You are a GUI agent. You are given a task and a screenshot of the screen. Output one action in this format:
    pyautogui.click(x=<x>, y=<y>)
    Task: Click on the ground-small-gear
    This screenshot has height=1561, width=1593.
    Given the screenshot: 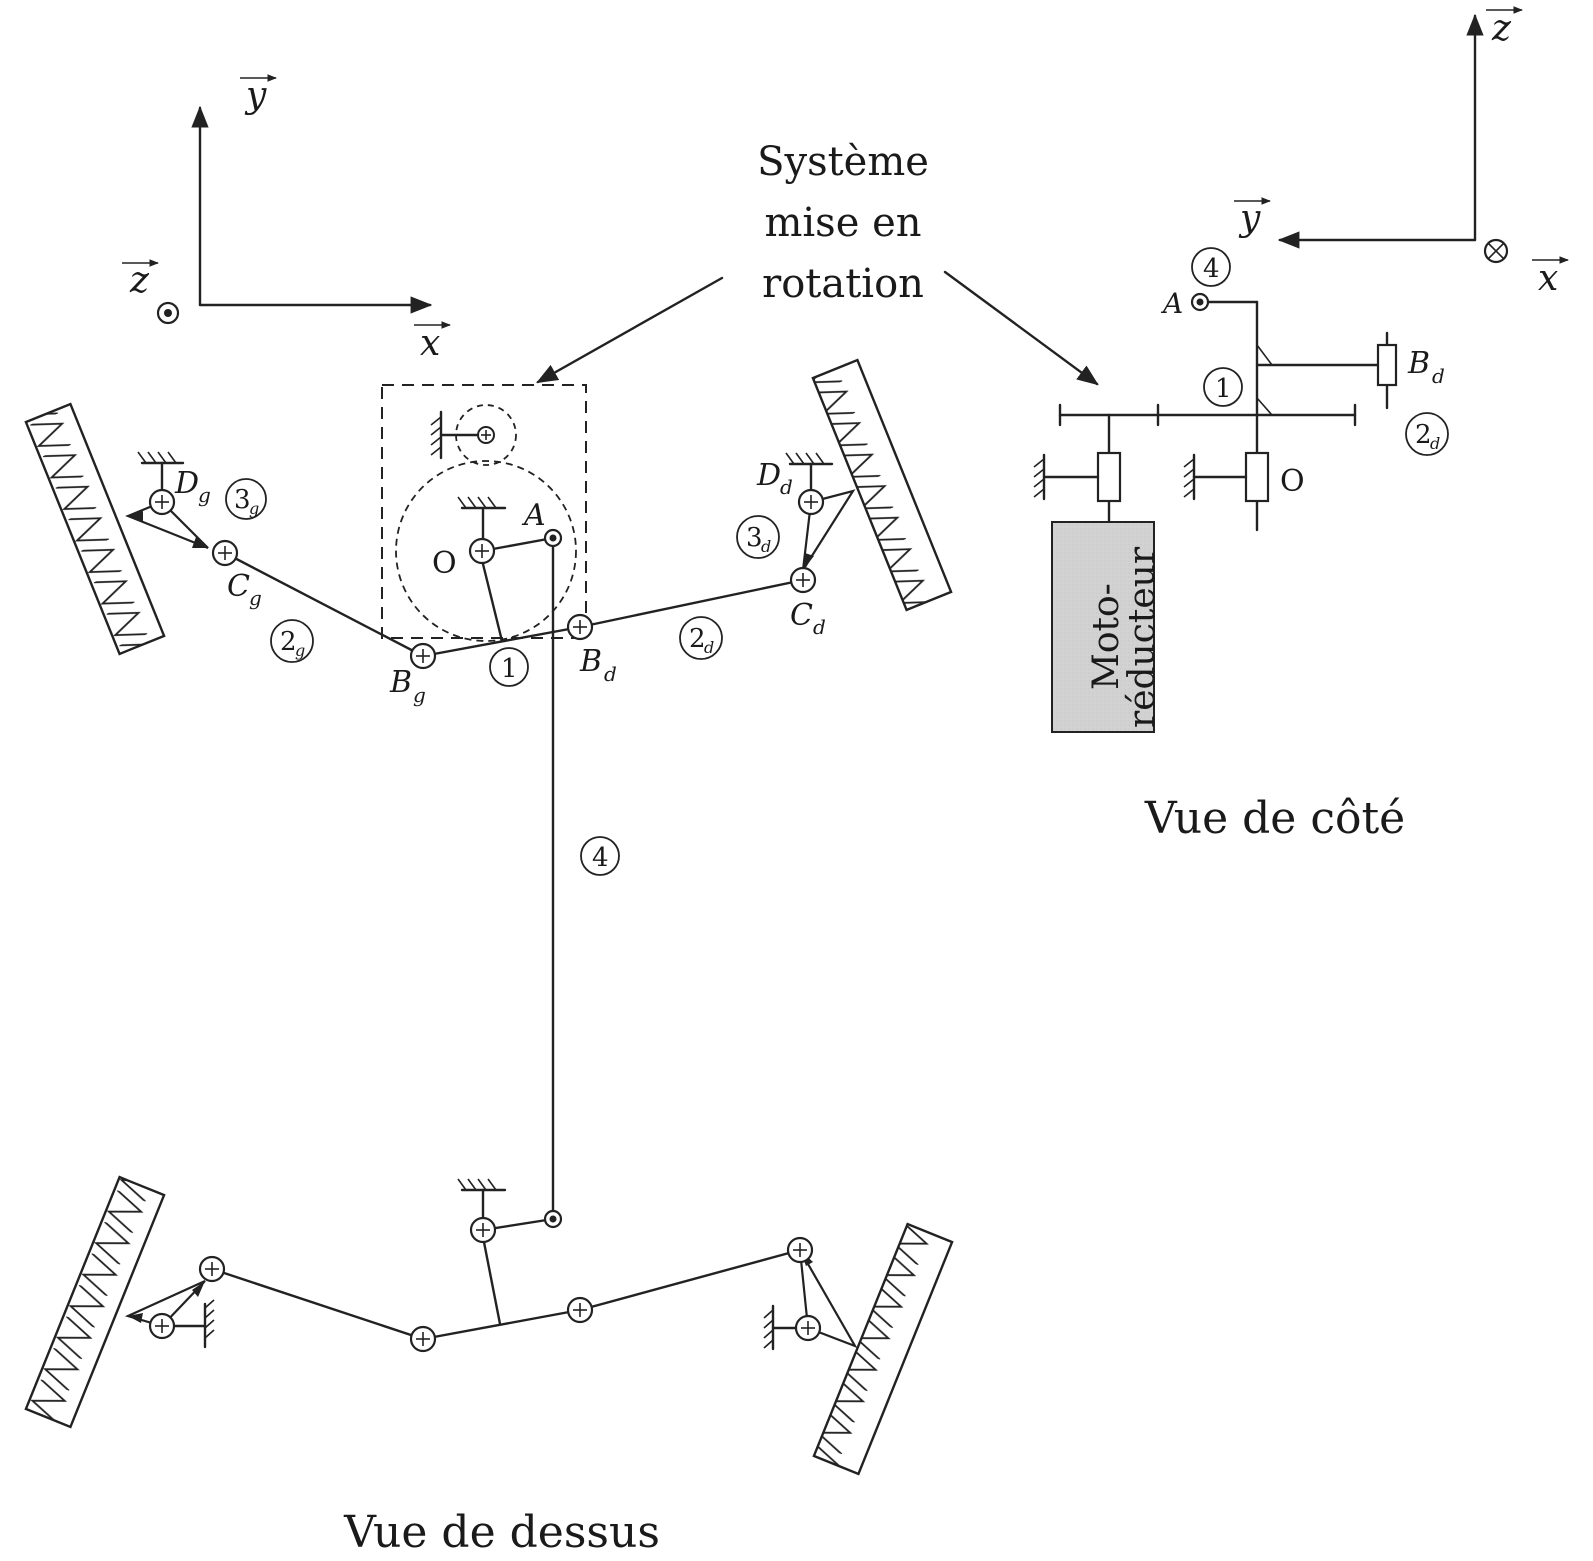 What is the action you would take?
    pyautogui.click(x=455, y=435)
    